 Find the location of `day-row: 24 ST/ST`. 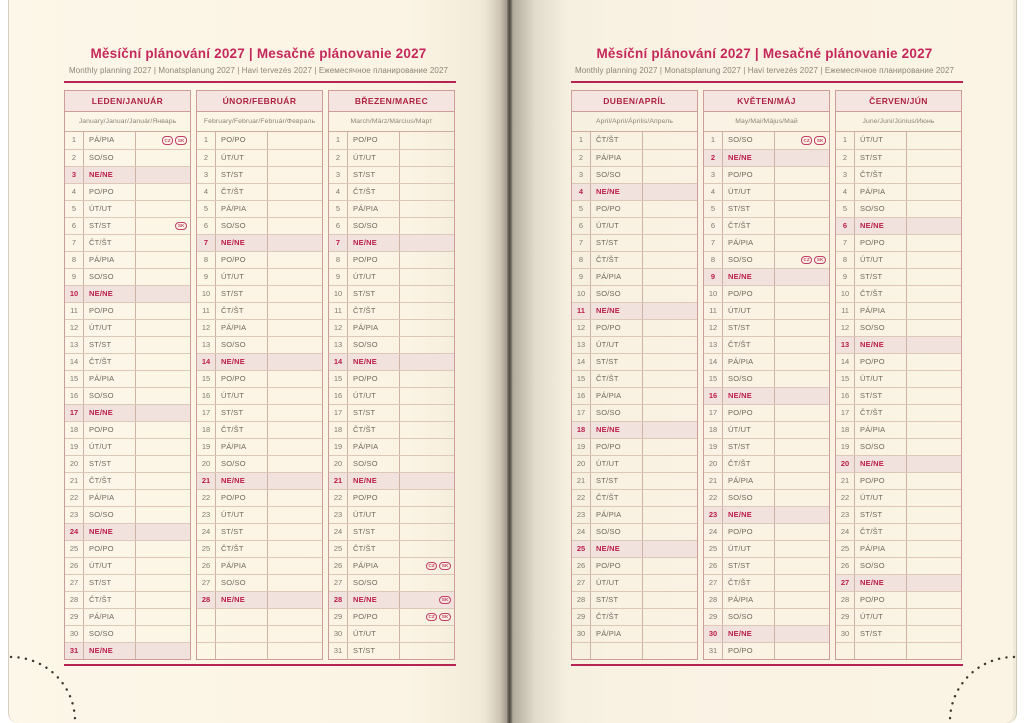

day-row: 24 ST/ST is located at coordinates (259, 531).